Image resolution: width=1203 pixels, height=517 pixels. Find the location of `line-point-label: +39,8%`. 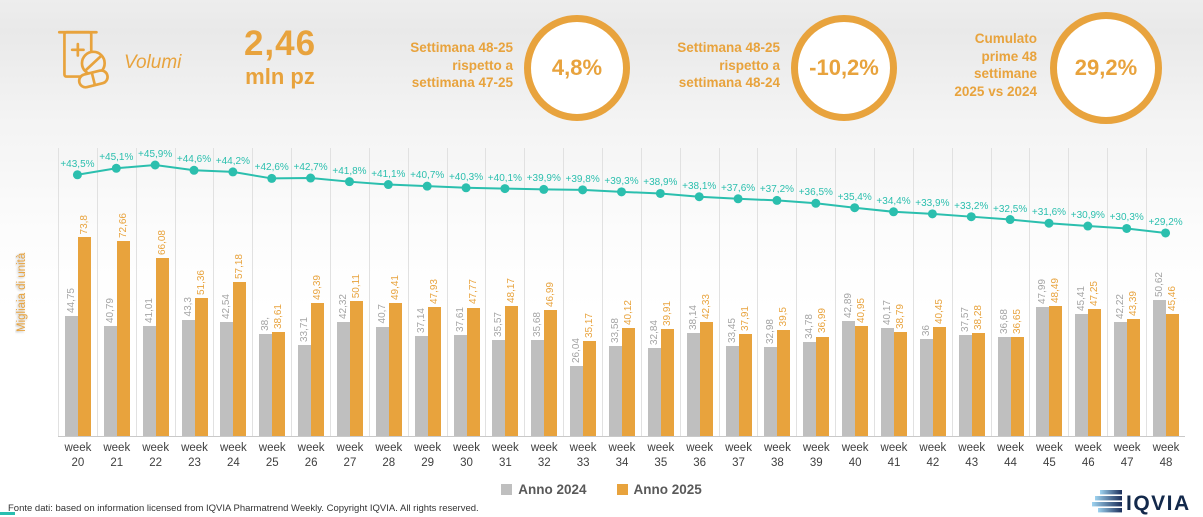

line-point-label: +39,8% is located at coordinates (582, 179).